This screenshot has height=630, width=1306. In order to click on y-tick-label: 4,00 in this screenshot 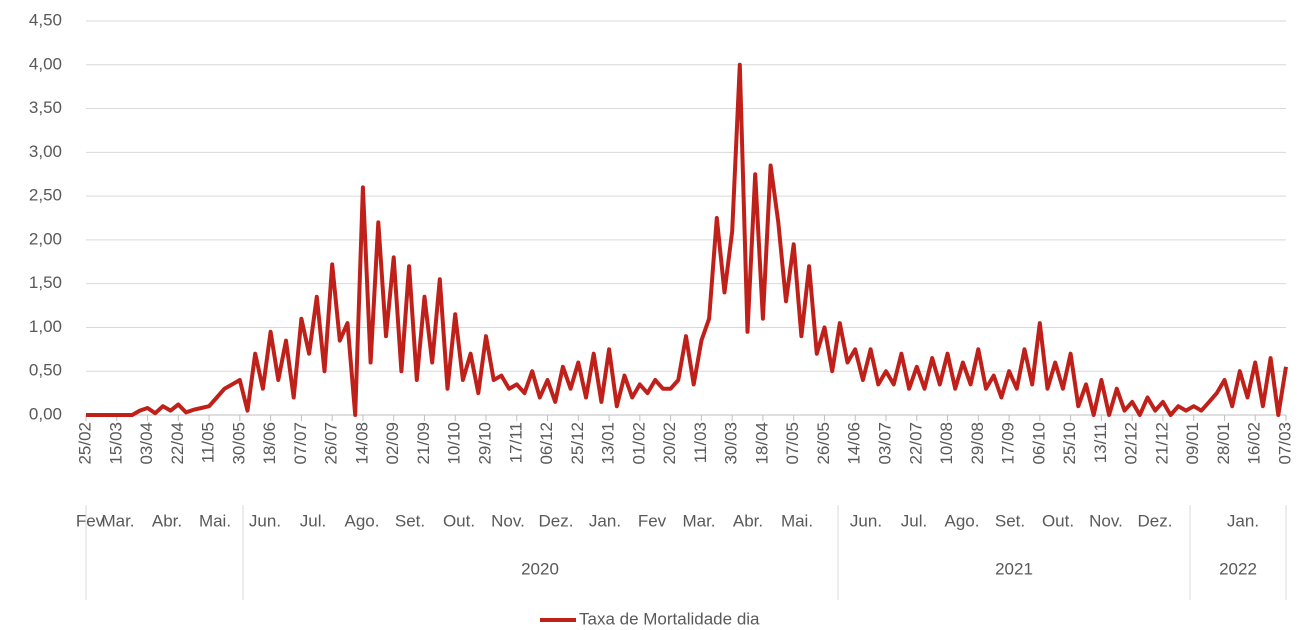, I will do `click(45, 63)`.